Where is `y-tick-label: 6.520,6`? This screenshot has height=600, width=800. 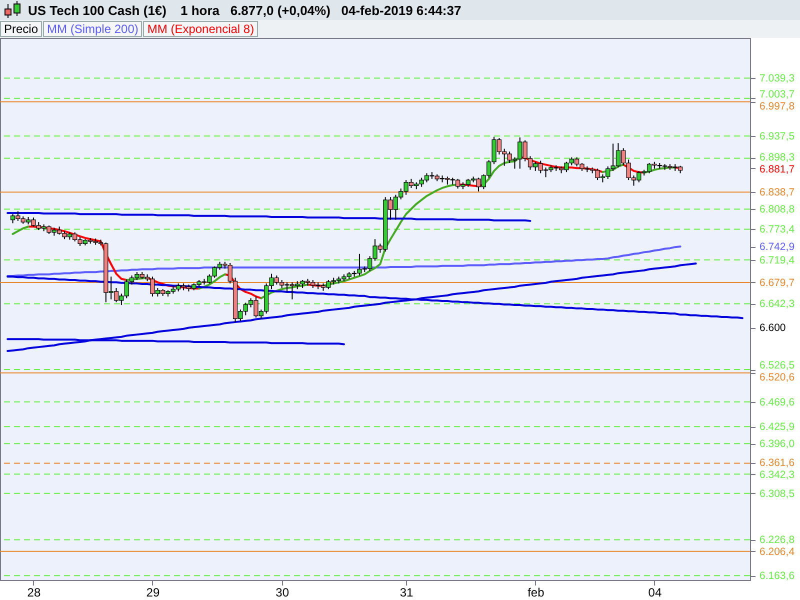
y-tick-label: 6.520,6 is located at coordinates (777, 378).